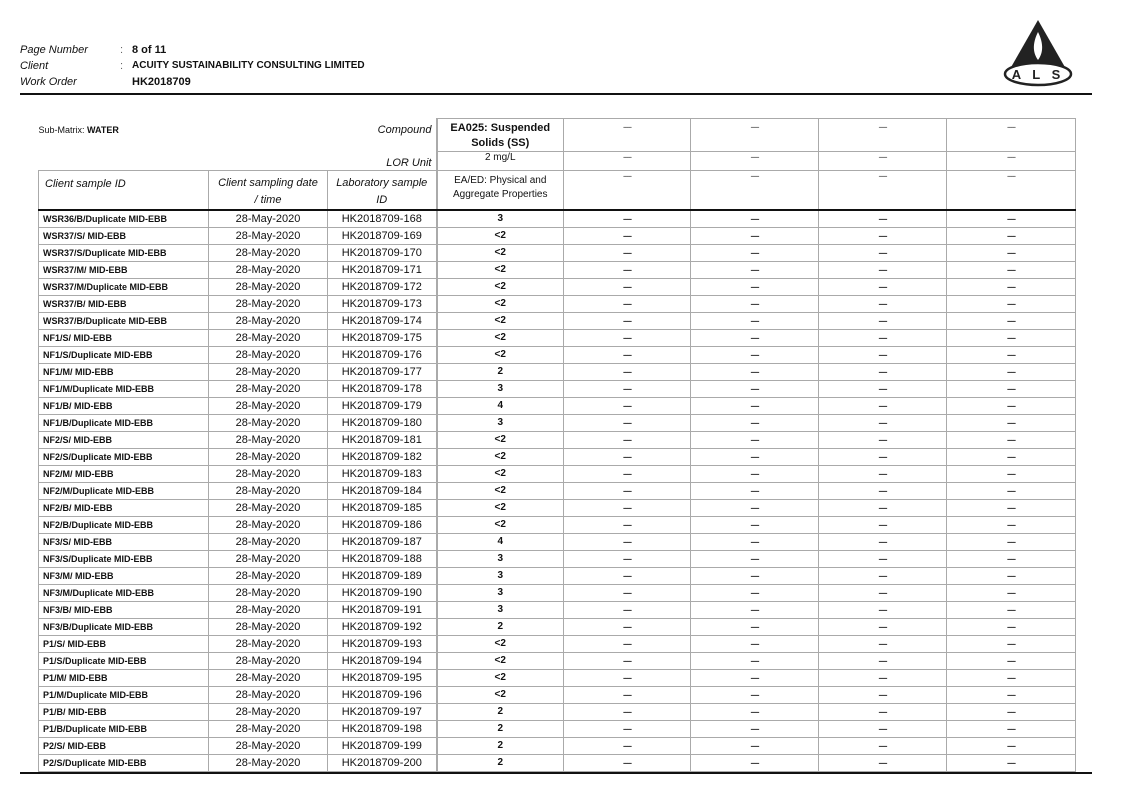 This screenshot has width=1122, height=794. I want to click on sample-id: P1/B/Duplicate MID-EBB, so click(123, 729).